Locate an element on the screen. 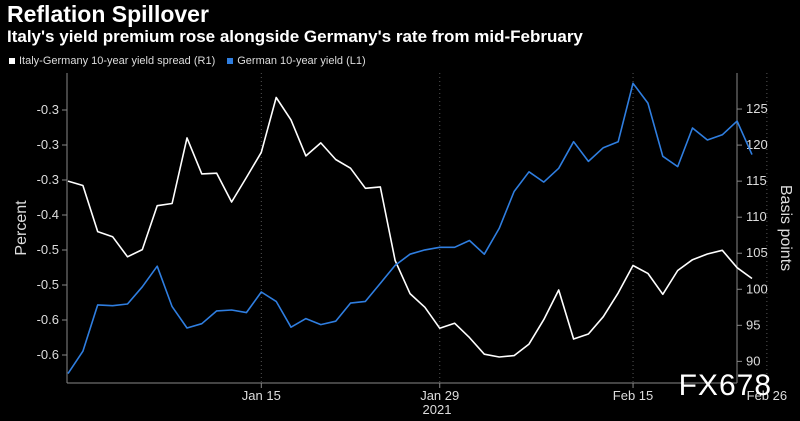 This screenshot has height=421, width=800. x-tick-label: Jan 15 is located at coordinates (261, 395).